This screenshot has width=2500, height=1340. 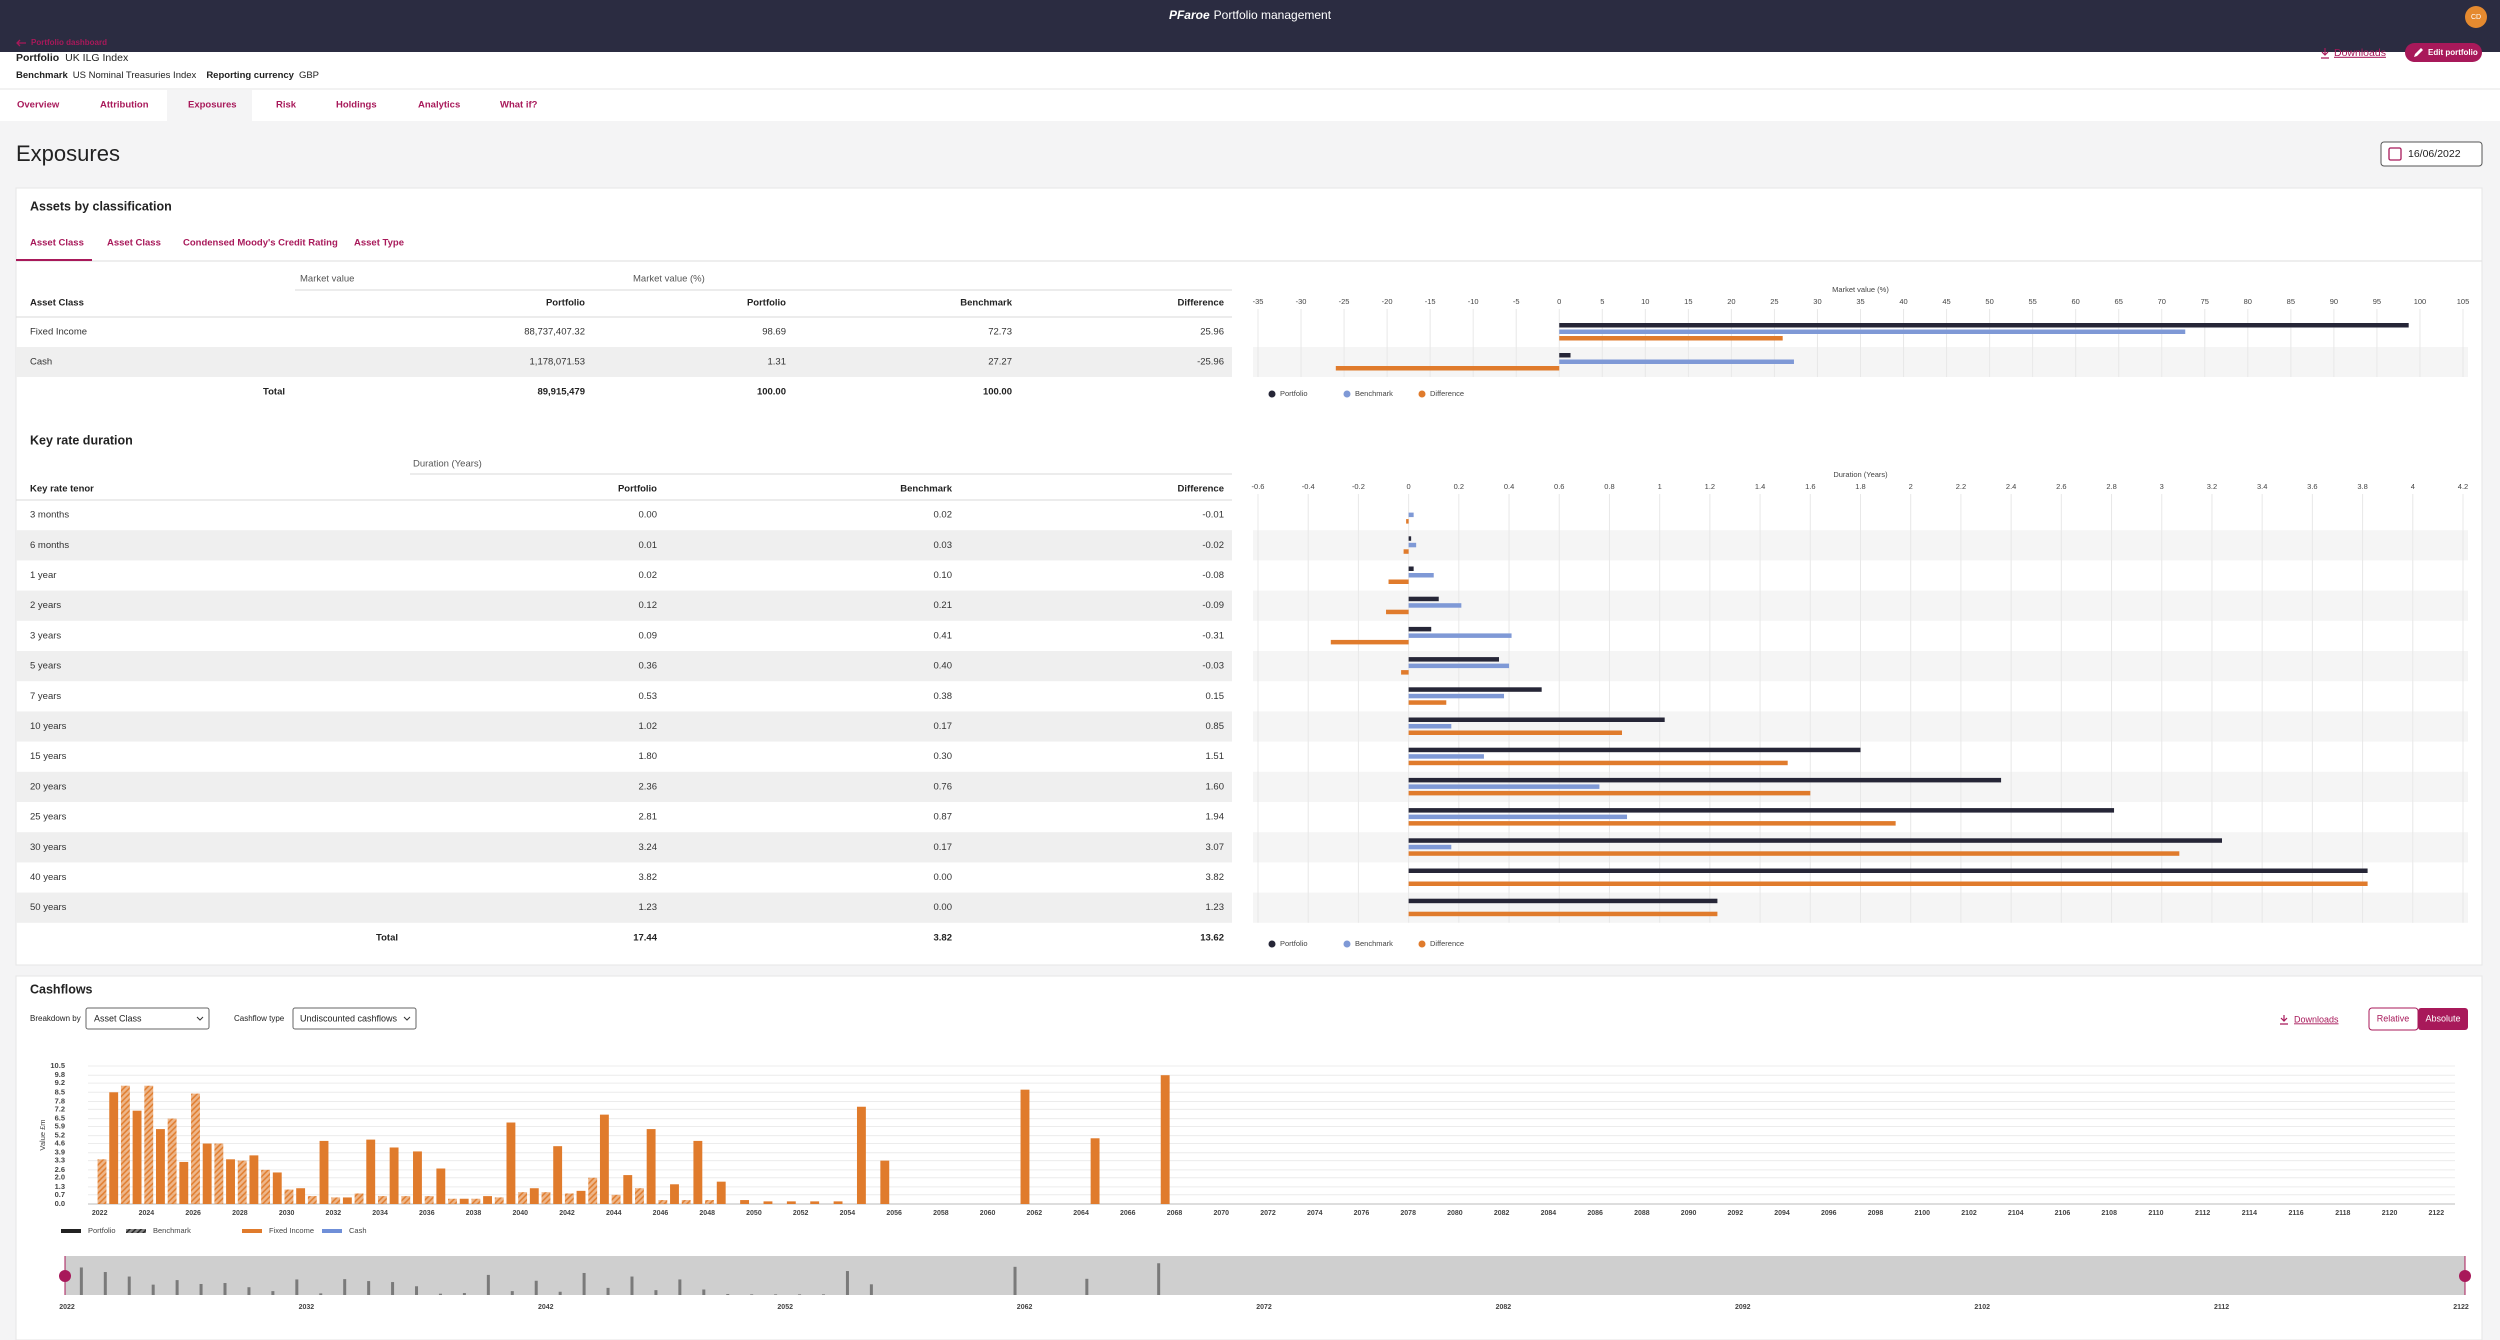 What do you see at coordinates (1459, 486) in the screenshot?
I see `x-tick-label: 0.2` at bounding box center [1459, 486].